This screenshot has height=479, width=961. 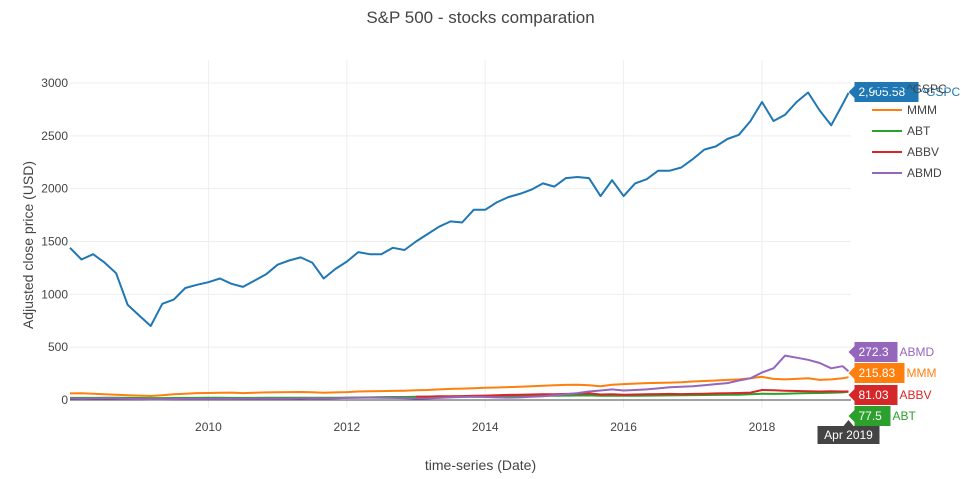 What do you see at coordinates (28, 245) in the screenshot?
I see `y-axis-title: Adjusted close price (USD)` at bounding box center [28, 245].